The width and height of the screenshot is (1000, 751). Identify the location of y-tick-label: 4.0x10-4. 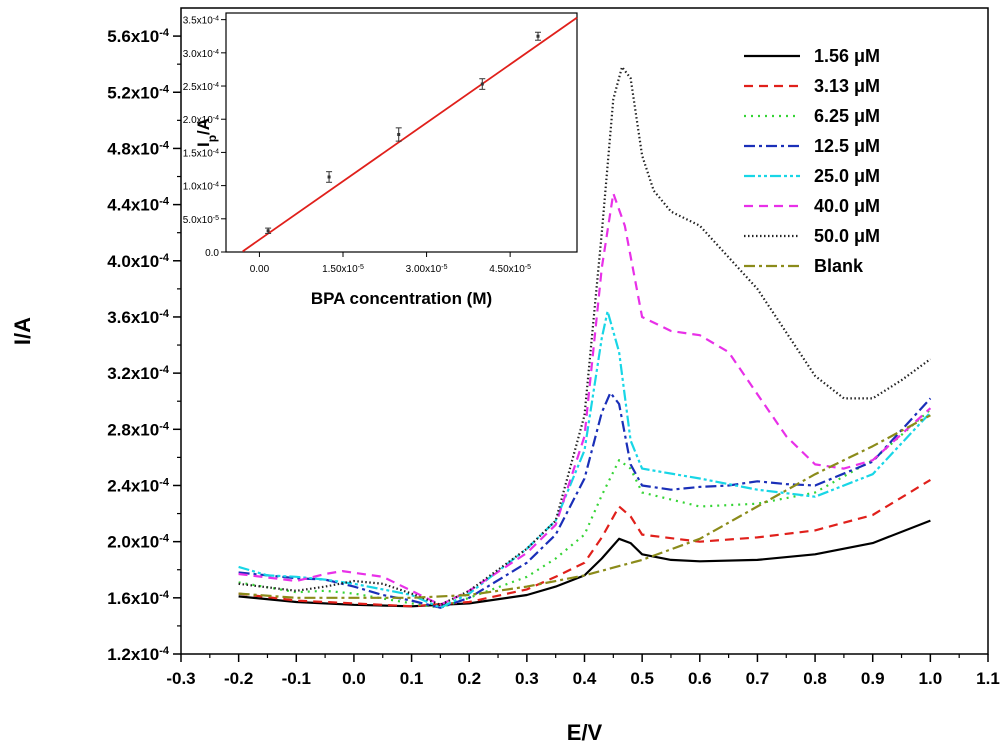
(138, 261).